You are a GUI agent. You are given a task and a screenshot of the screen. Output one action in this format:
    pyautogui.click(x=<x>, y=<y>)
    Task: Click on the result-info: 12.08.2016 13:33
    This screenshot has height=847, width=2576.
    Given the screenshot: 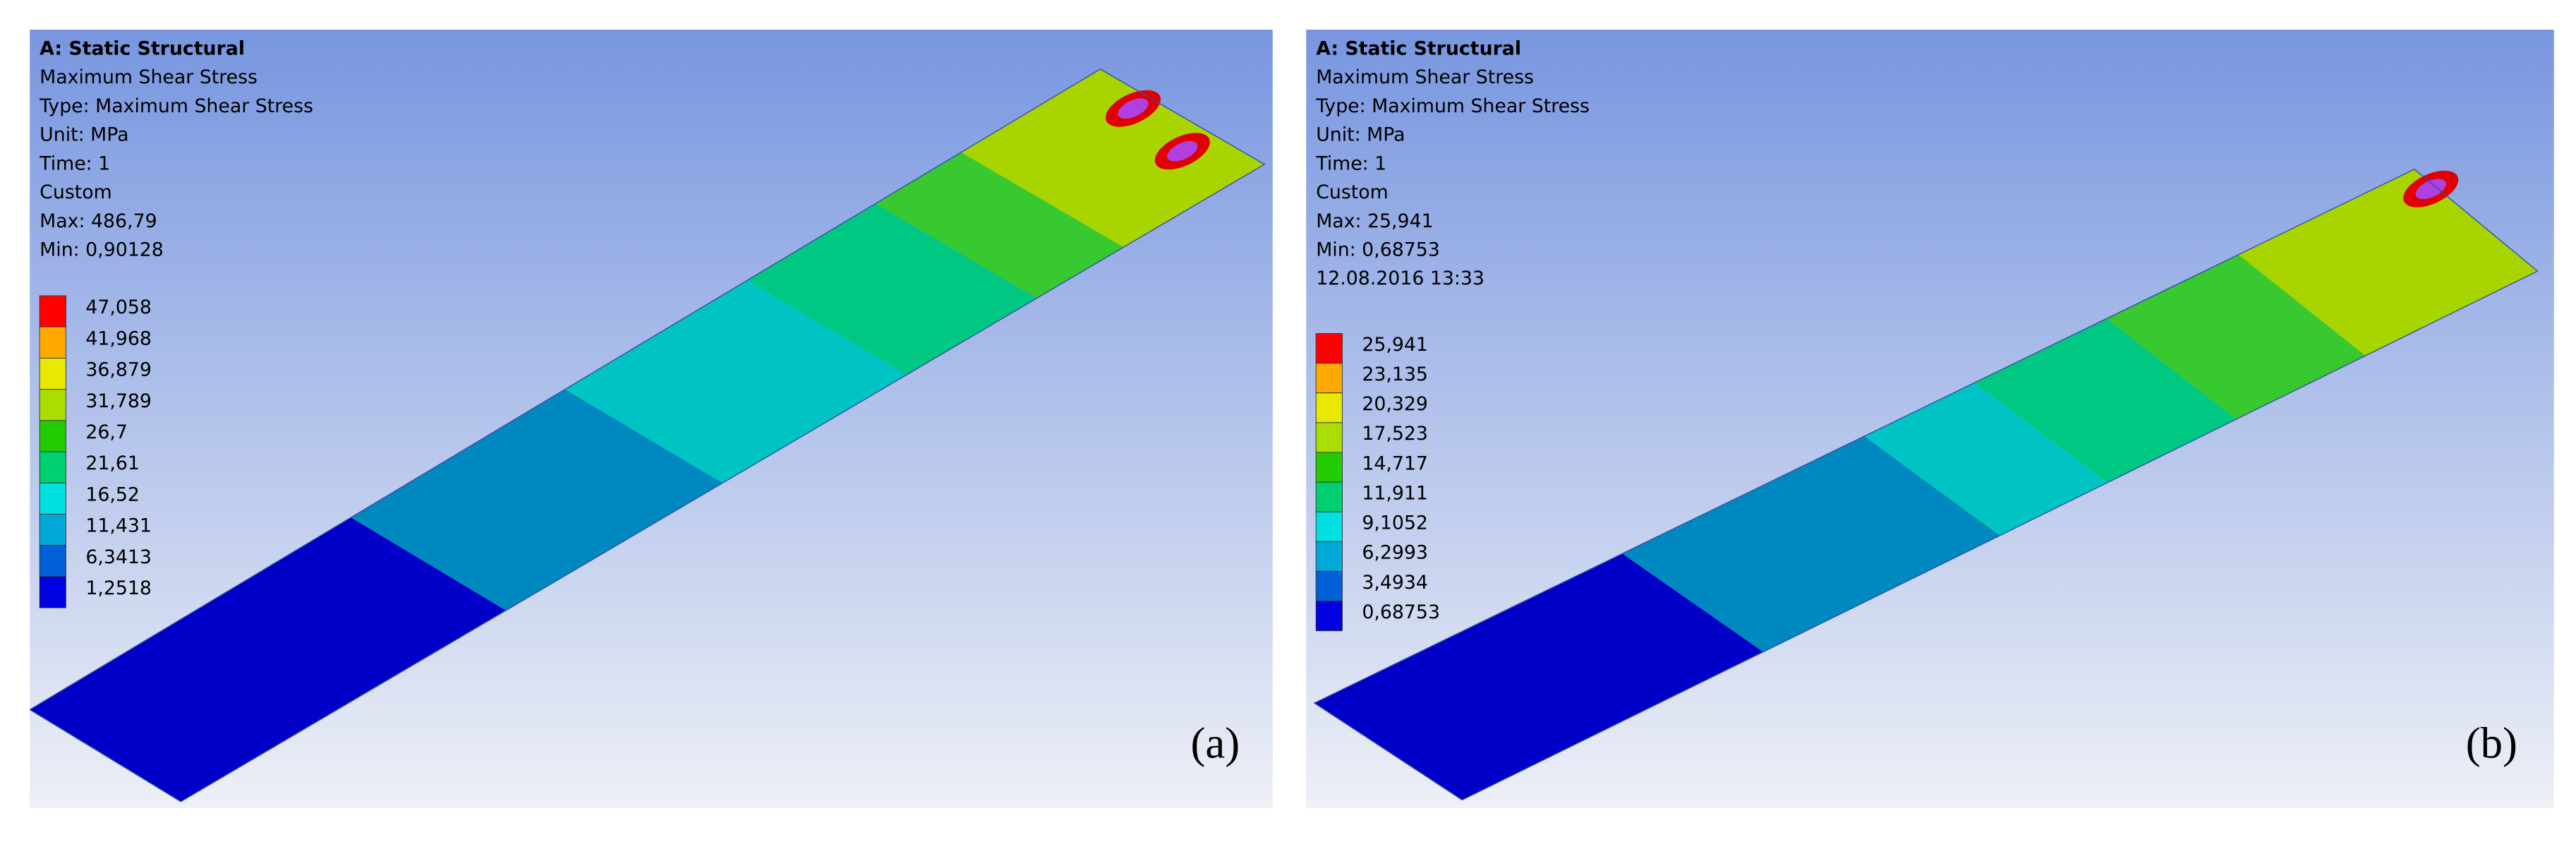 What is the action you would take?
    pyautogui.click(x=1400, y=278)
    